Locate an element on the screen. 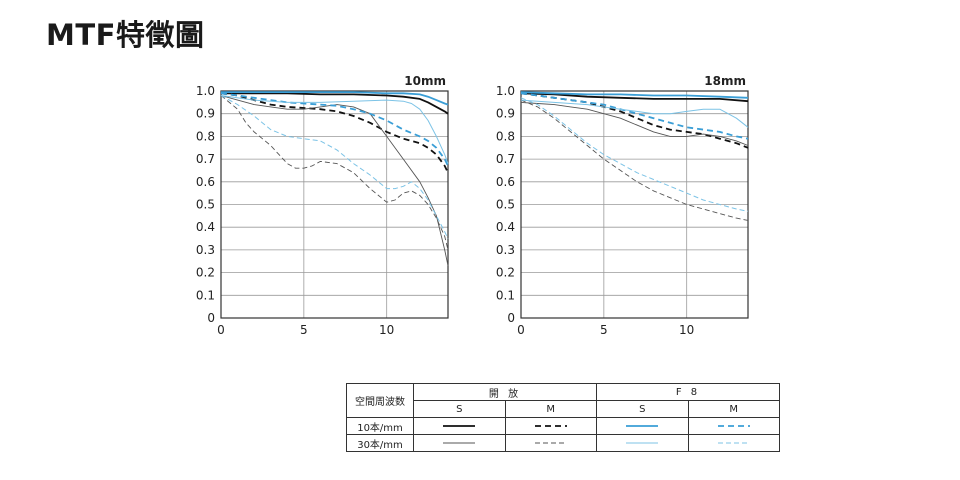  legend-sub-open-m: M is located at coordinates (550, 409).